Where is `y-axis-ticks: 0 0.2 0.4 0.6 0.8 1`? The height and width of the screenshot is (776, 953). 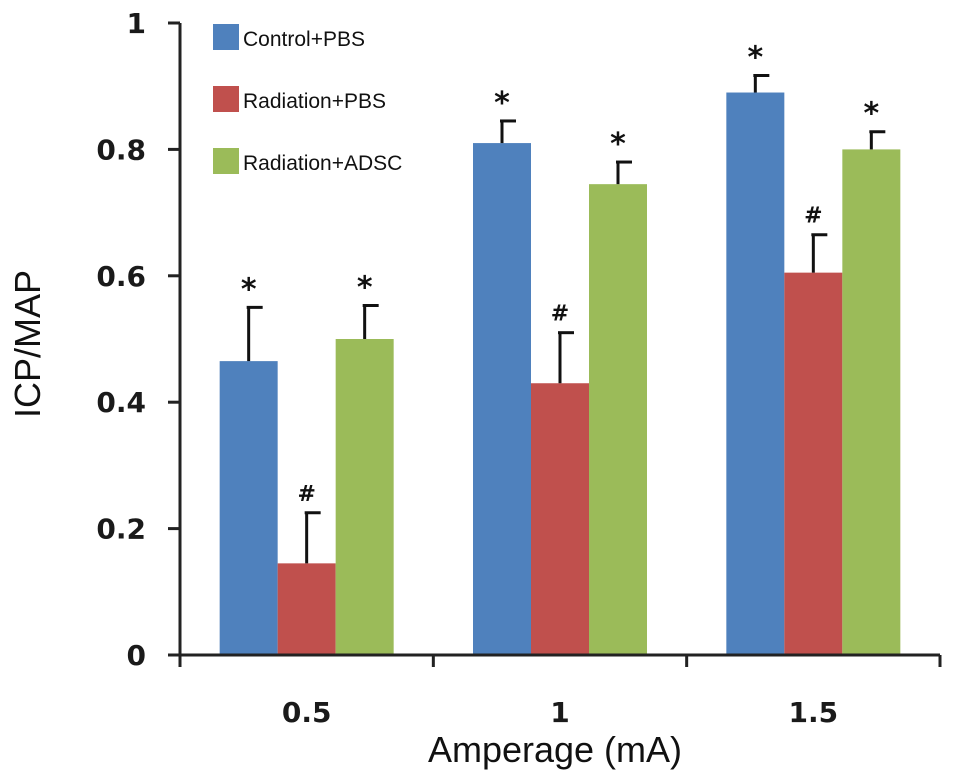 y-axis-ticks: 0 0.2 0.4 0.6 0.8 1 is located at coordinates (138, 339).